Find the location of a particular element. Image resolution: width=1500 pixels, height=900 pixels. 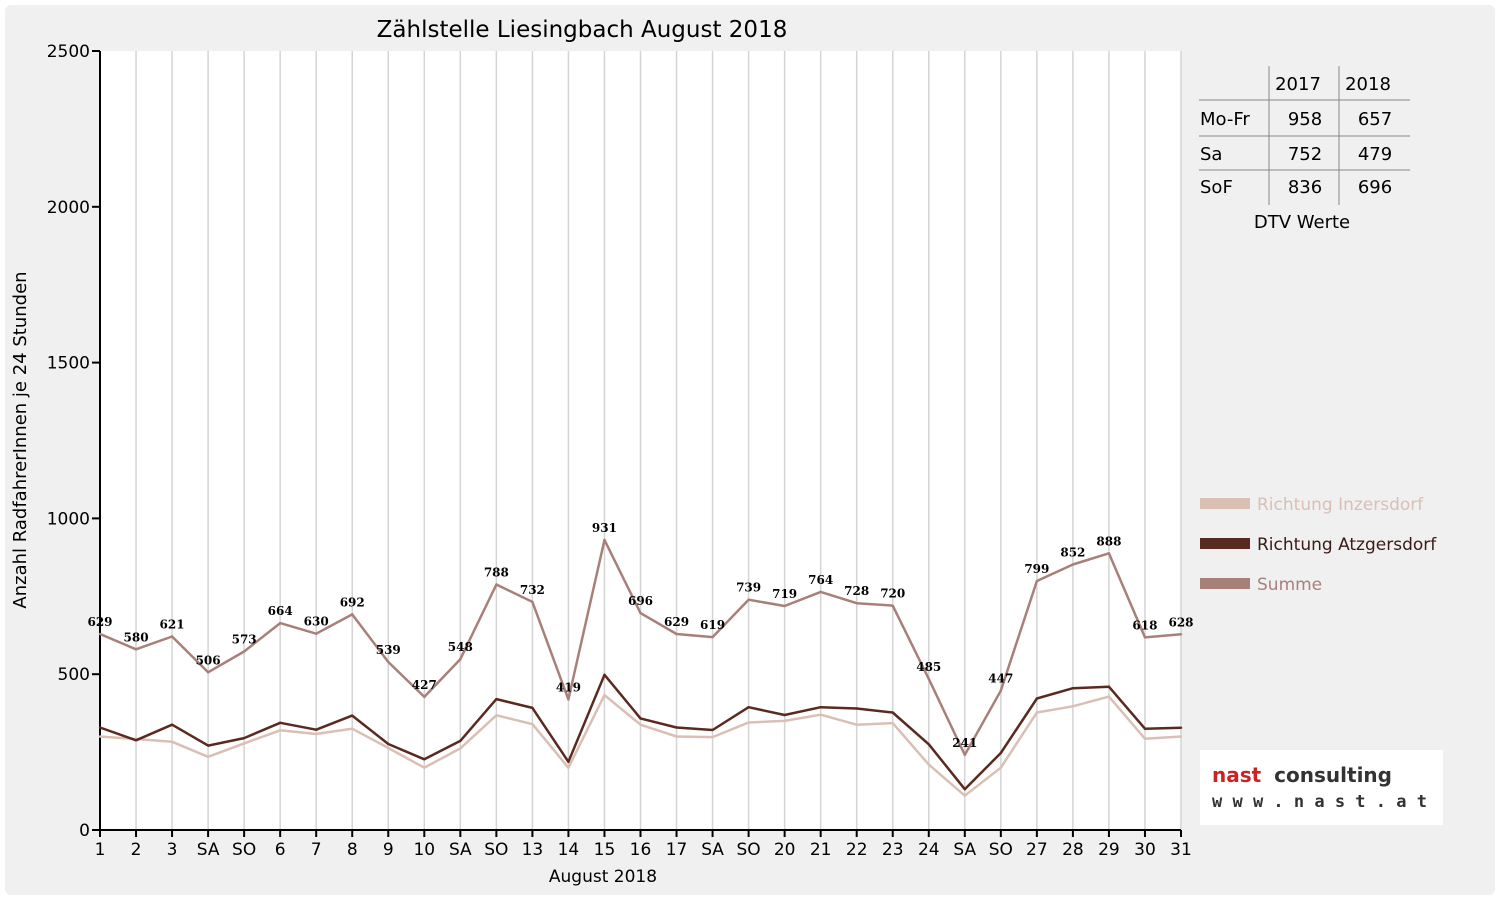

y-tick-label: 1000 is located at coordinates (68, 519).